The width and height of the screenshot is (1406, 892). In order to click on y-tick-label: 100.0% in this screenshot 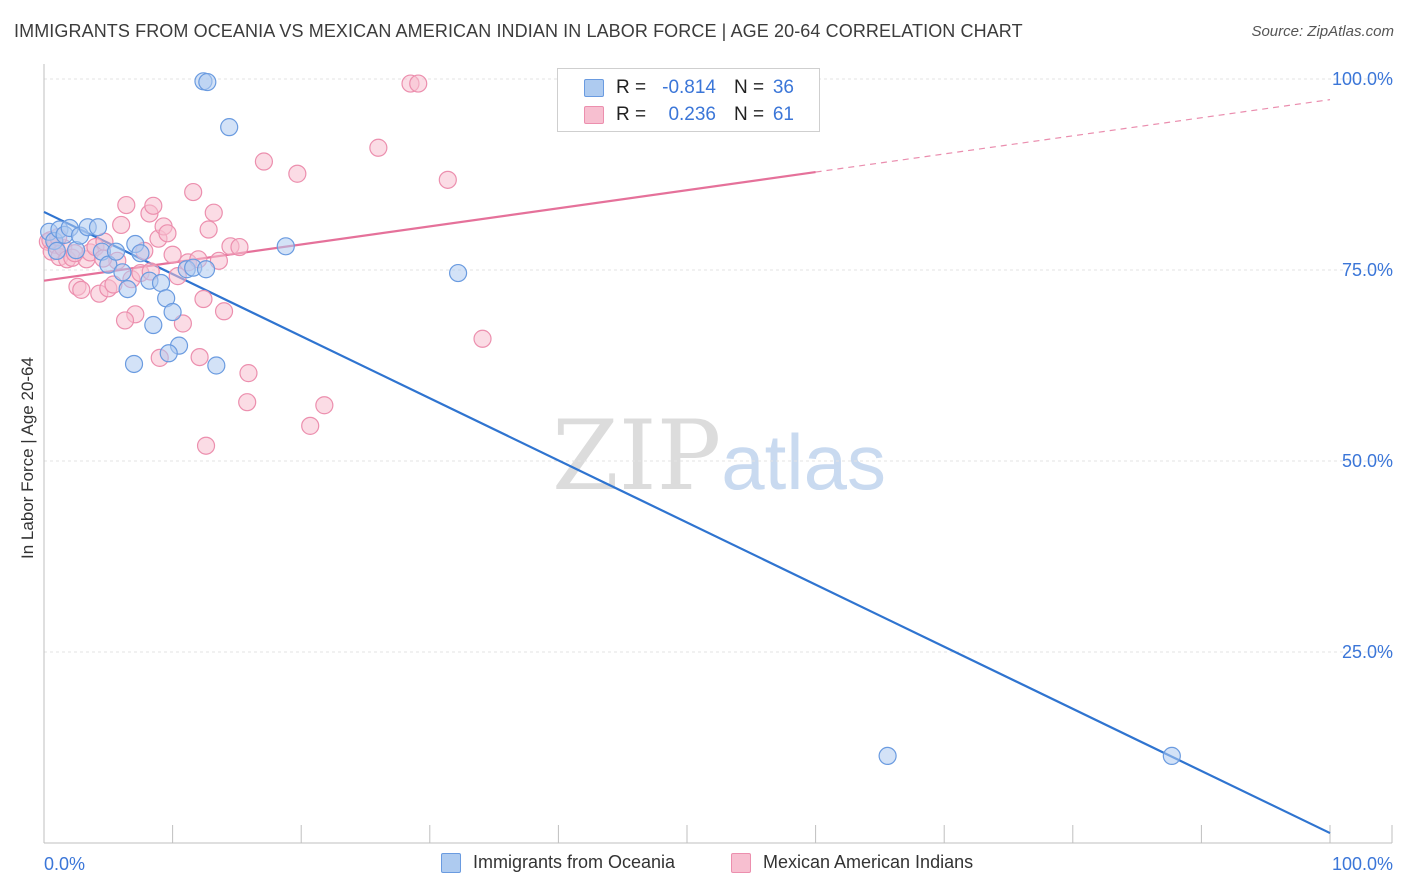, I will do `click(1362, 79)`.